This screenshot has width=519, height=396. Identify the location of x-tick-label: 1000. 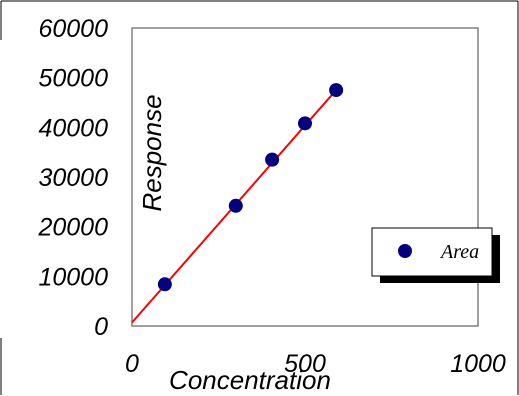
(478, 364).